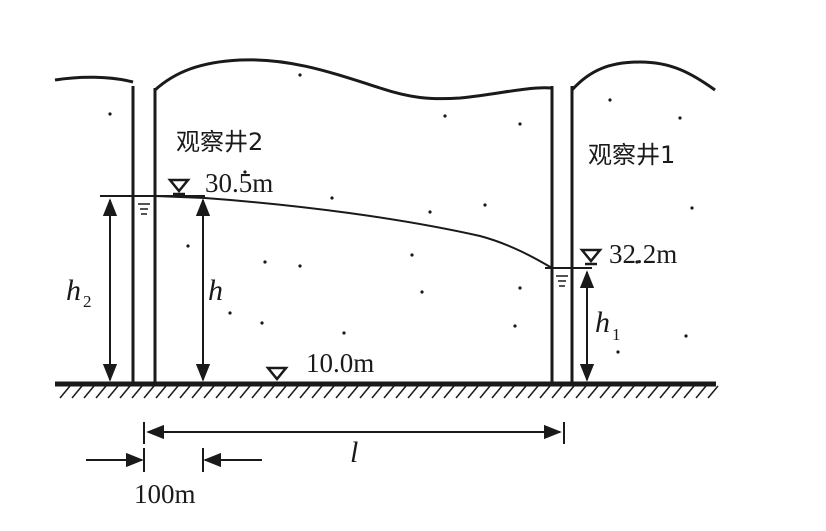  What do you see at coordinates (165, 494) in the screenshot?
I see `well-width-label: 100m` at bounding box center [165, 494].